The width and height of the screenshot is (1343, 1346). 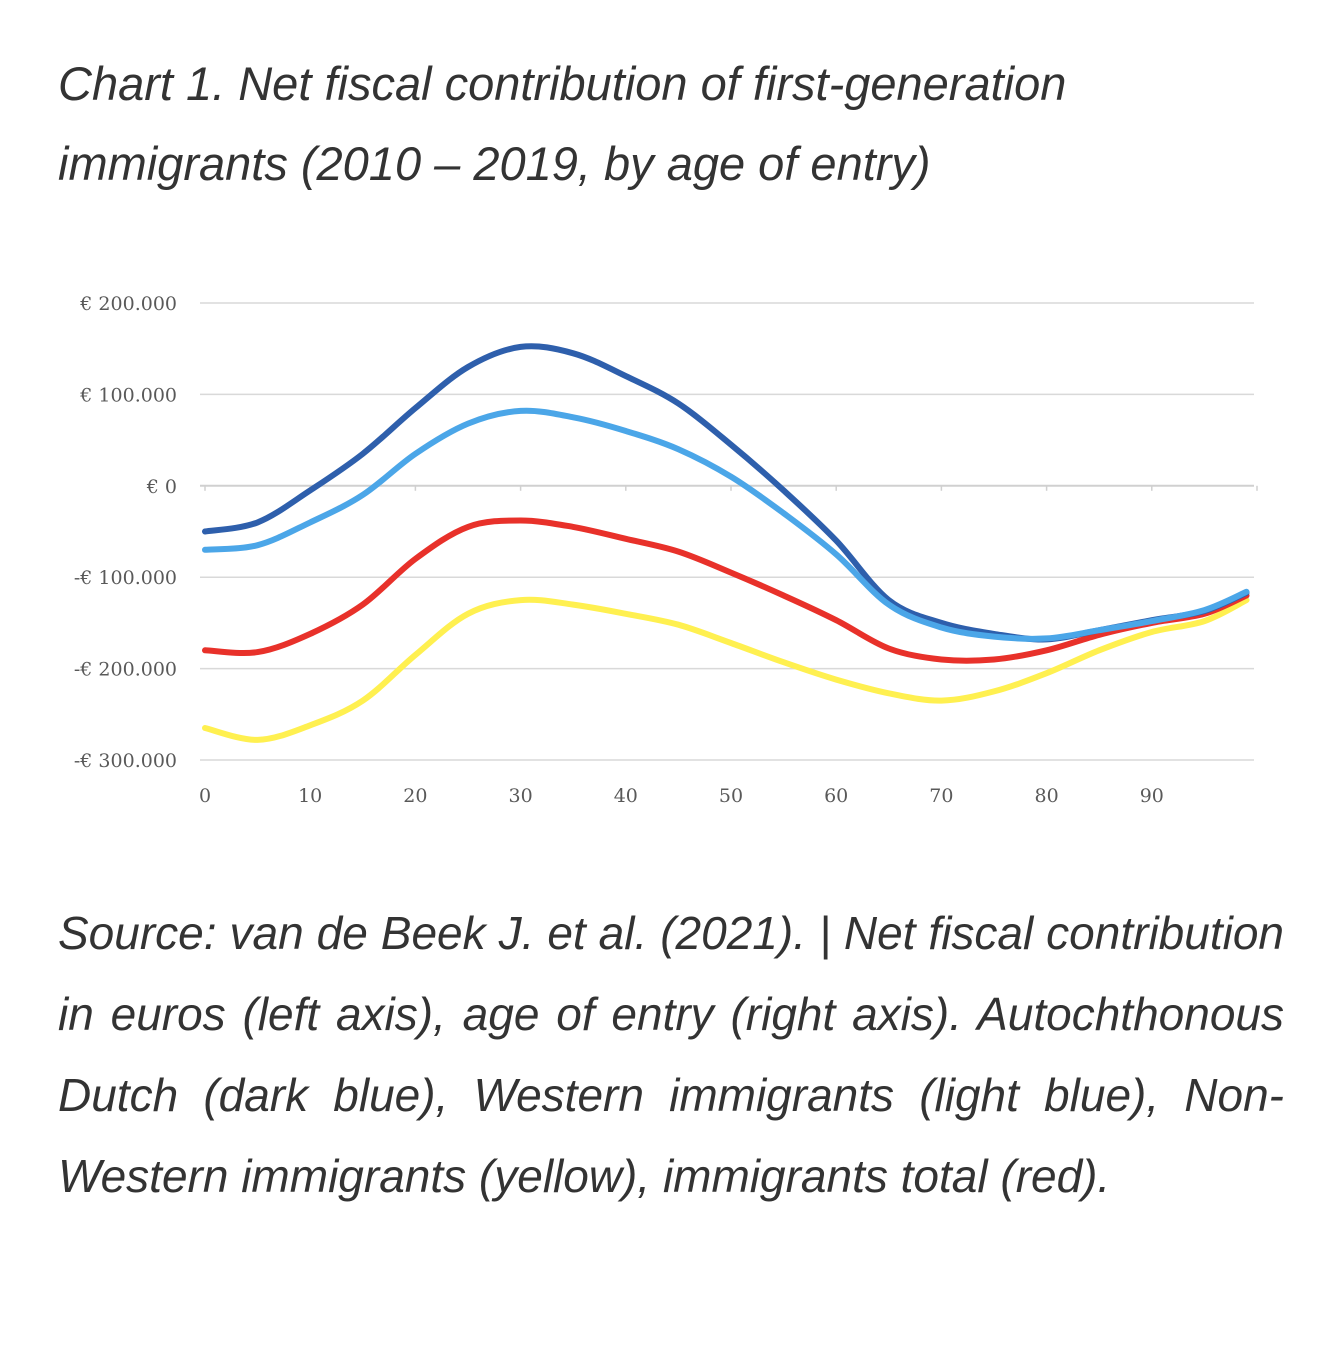 What do you see at coordinates (941, 796) in the screenshot?
I see `x-tick-label: 70` at bounding box center [941, 796].